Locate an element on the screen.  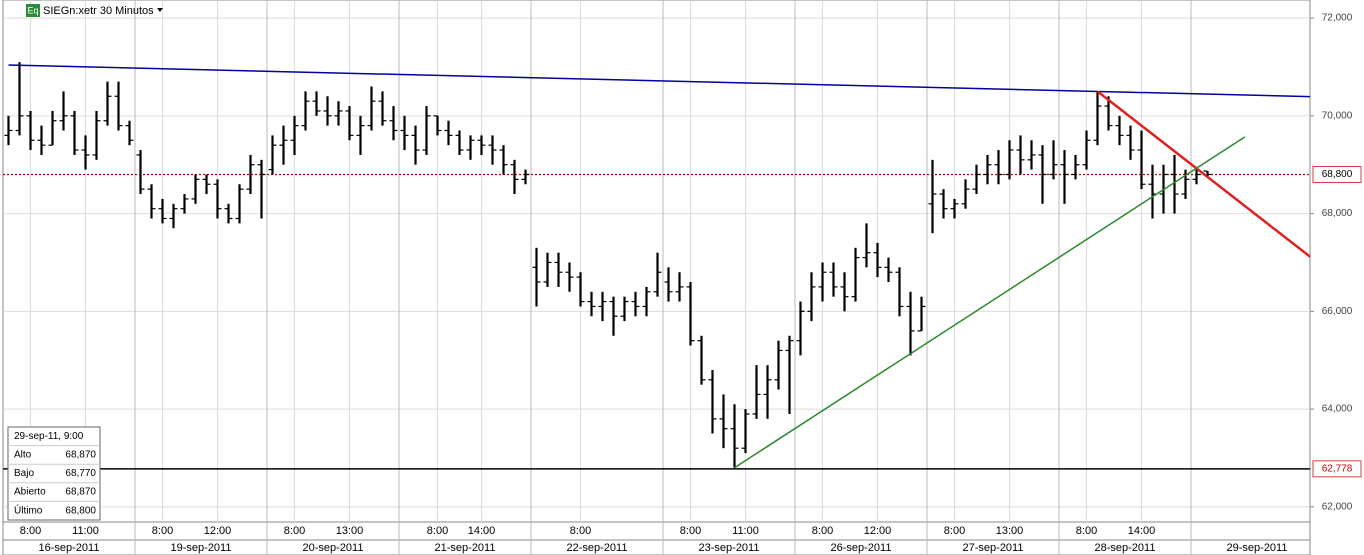
date-label: 27-sep-2011 is located at coordinates (993, 548).